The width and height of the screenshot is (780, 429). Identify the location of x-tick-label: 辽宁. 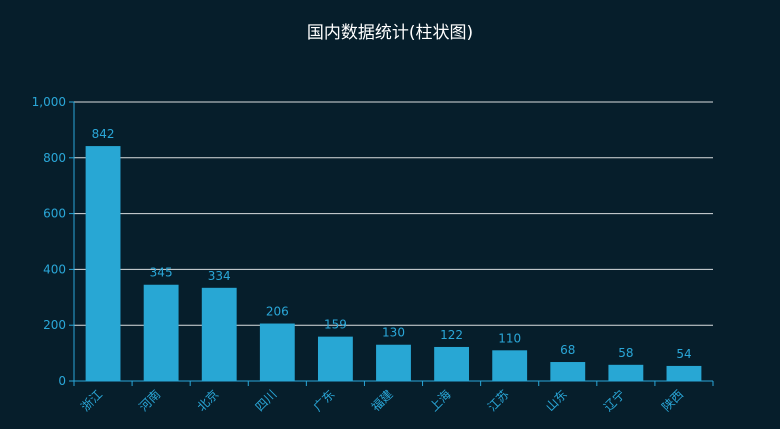
(614, 401).